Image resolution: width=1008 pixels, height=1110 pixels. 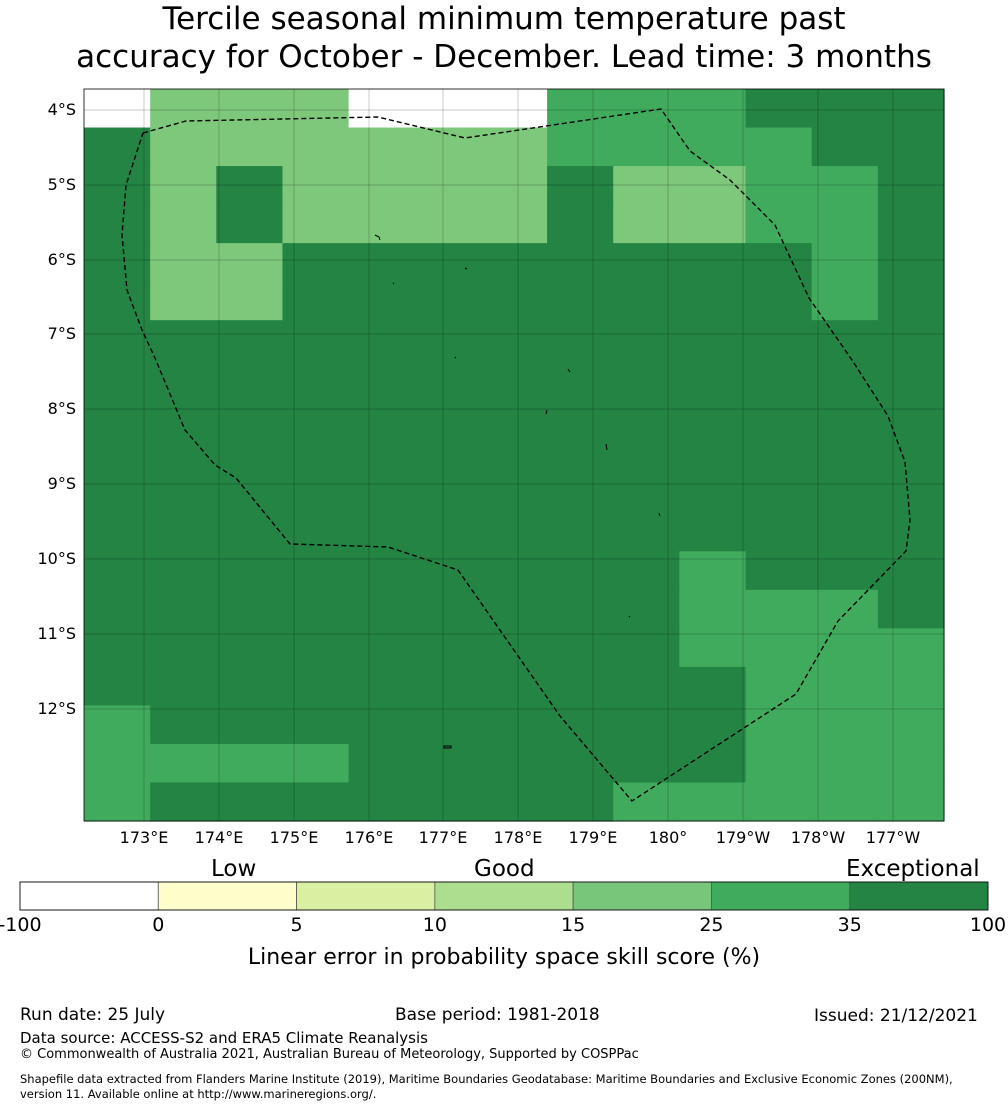 What do you see at coordinates (21, 925) in the screenshot?
I see `colorbar-tick-label: -100` at bounding box center [21, 925].